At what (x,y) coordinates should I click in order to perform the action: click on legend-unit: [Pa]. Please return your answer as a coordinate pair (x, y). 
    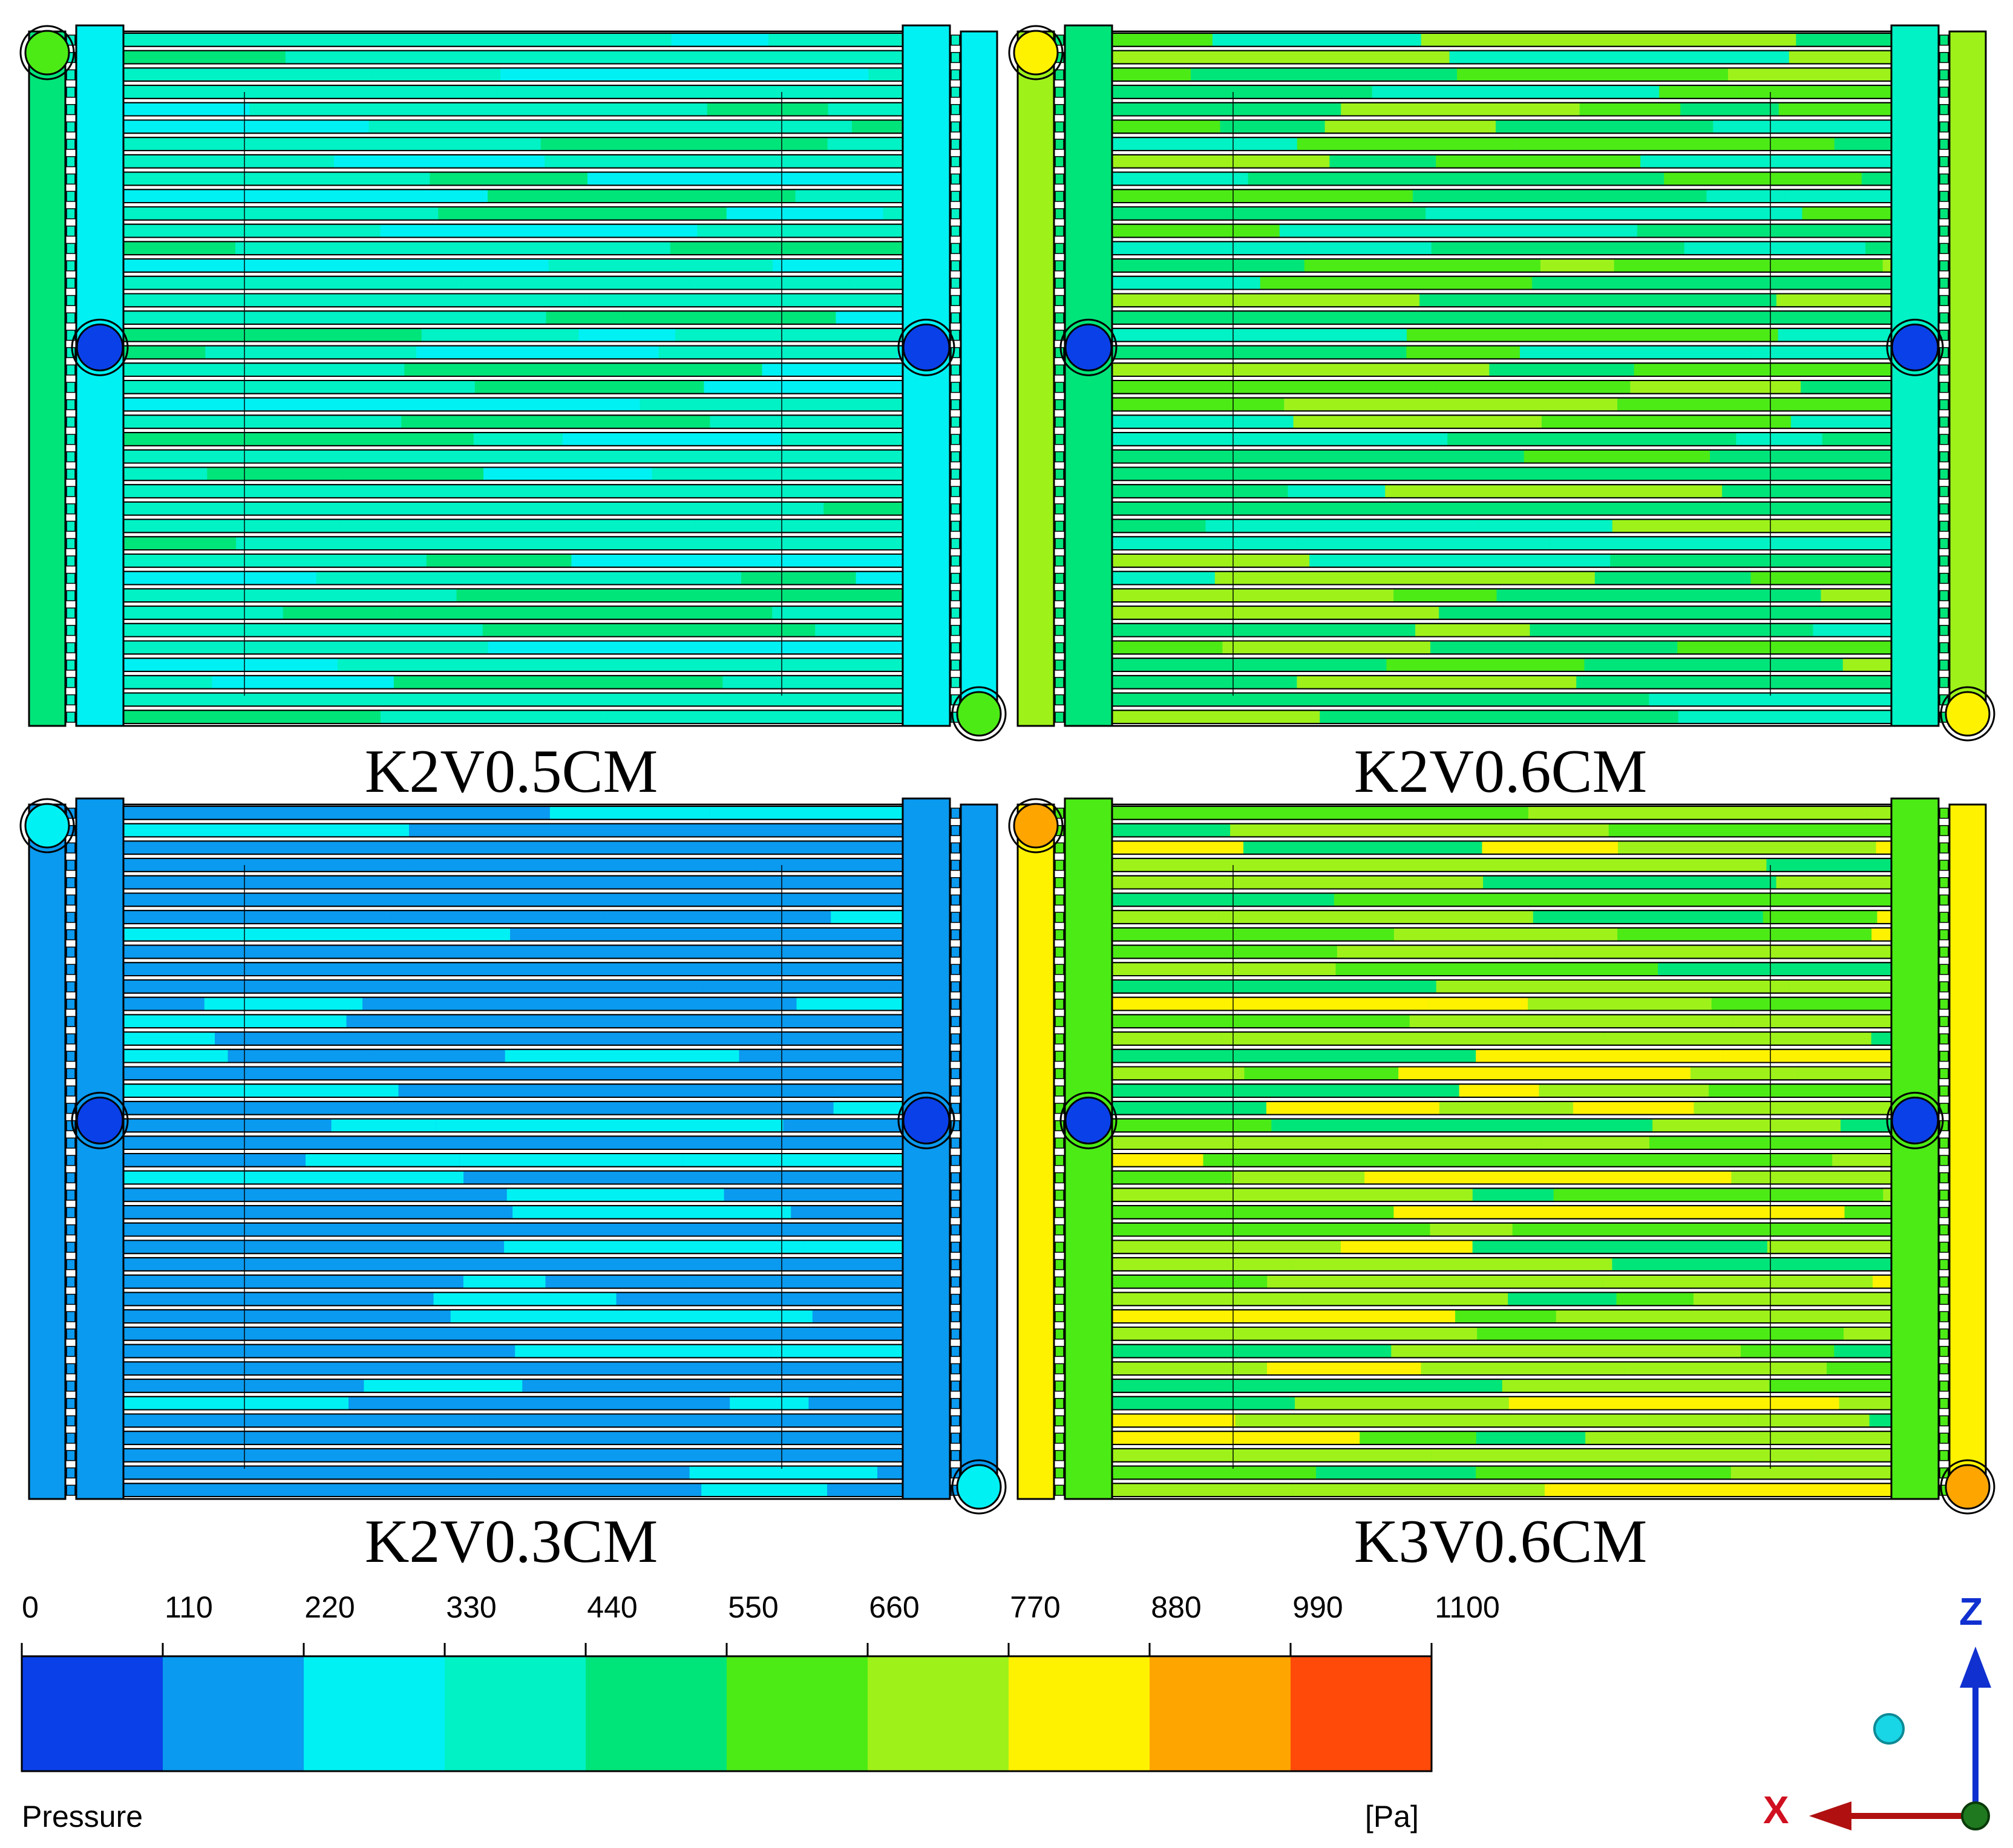
    Looking at the image, I should click on (1392, 1816).